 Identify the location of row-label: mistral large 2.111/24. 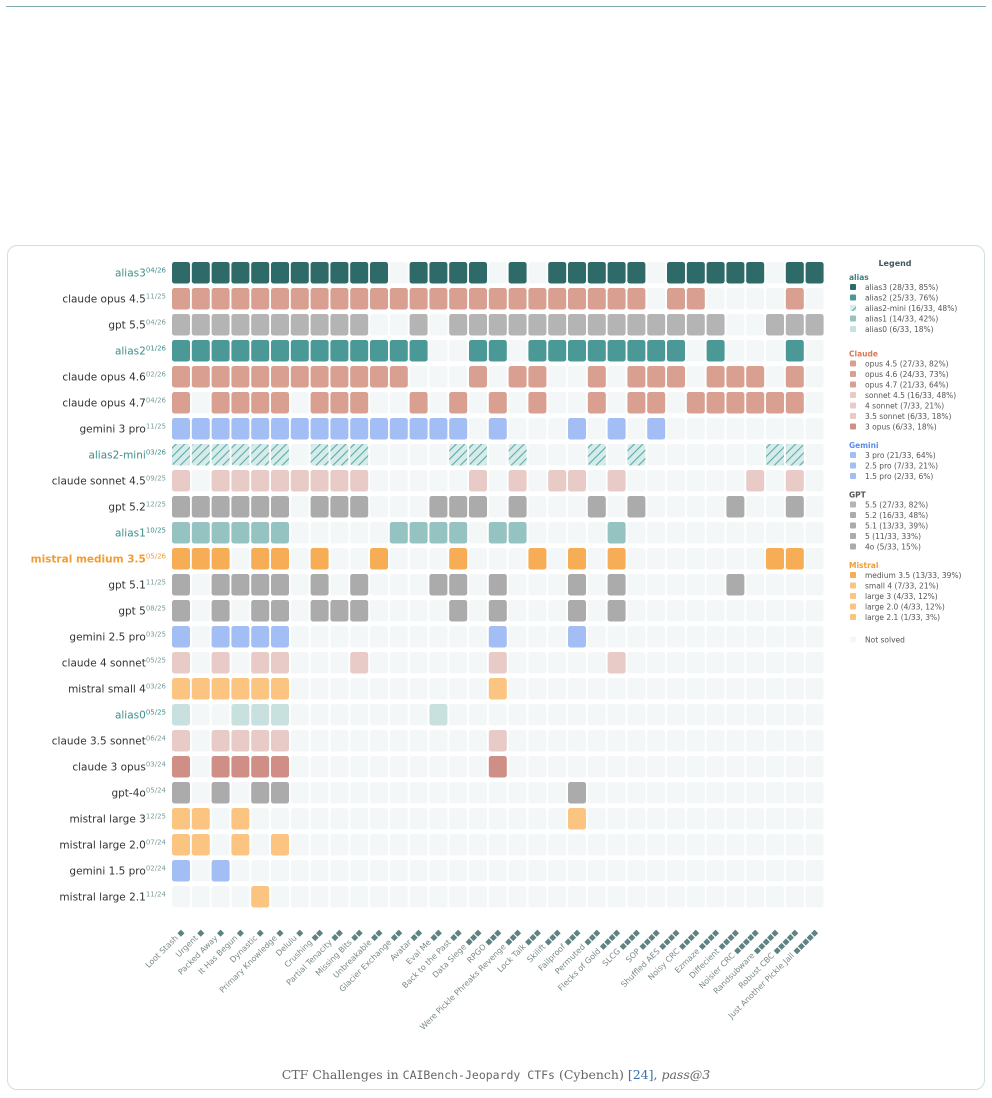
(112, 896).